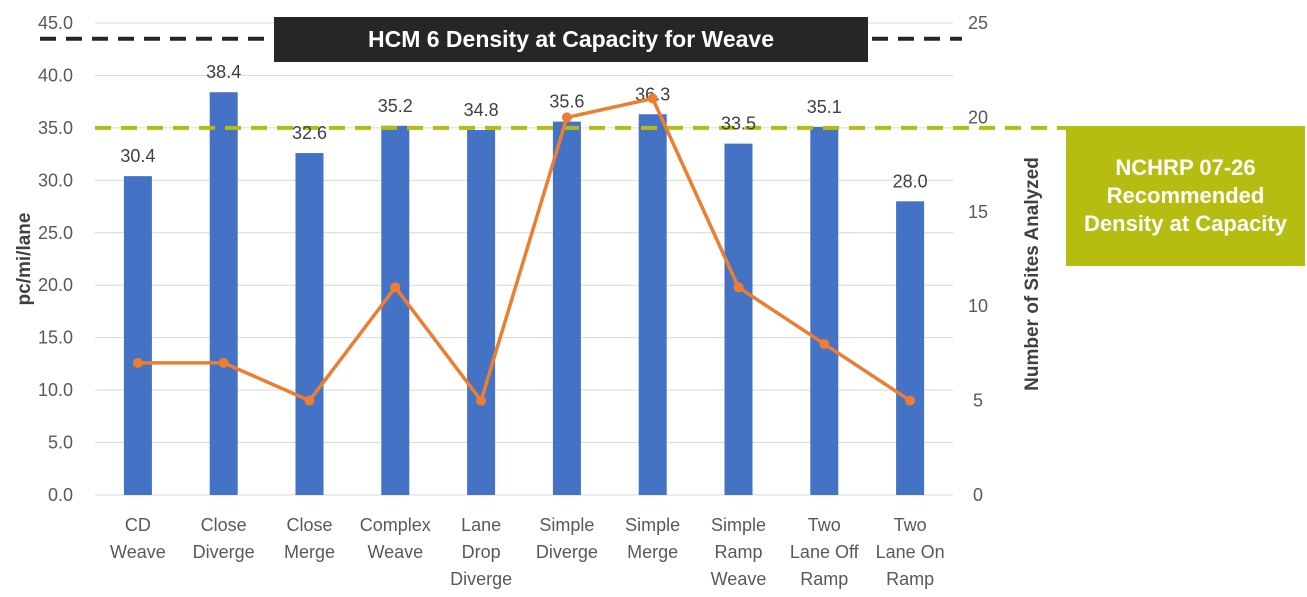  Describe the element at coordinates (825, 552) in the screenshot. I see `x-category-label: Two Lane Off Ramp` at that location.